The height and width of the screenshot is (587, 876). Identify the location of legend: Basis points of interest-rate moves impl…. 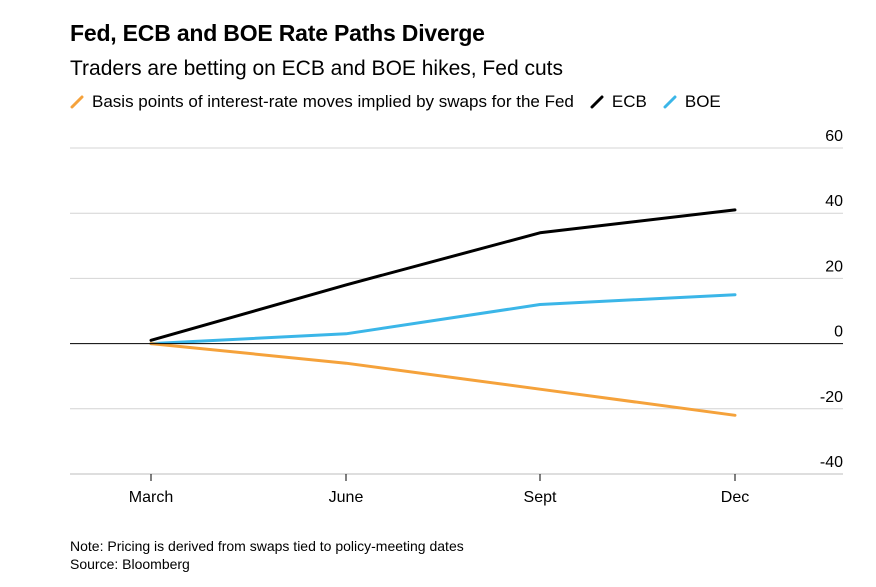
(403, 102).